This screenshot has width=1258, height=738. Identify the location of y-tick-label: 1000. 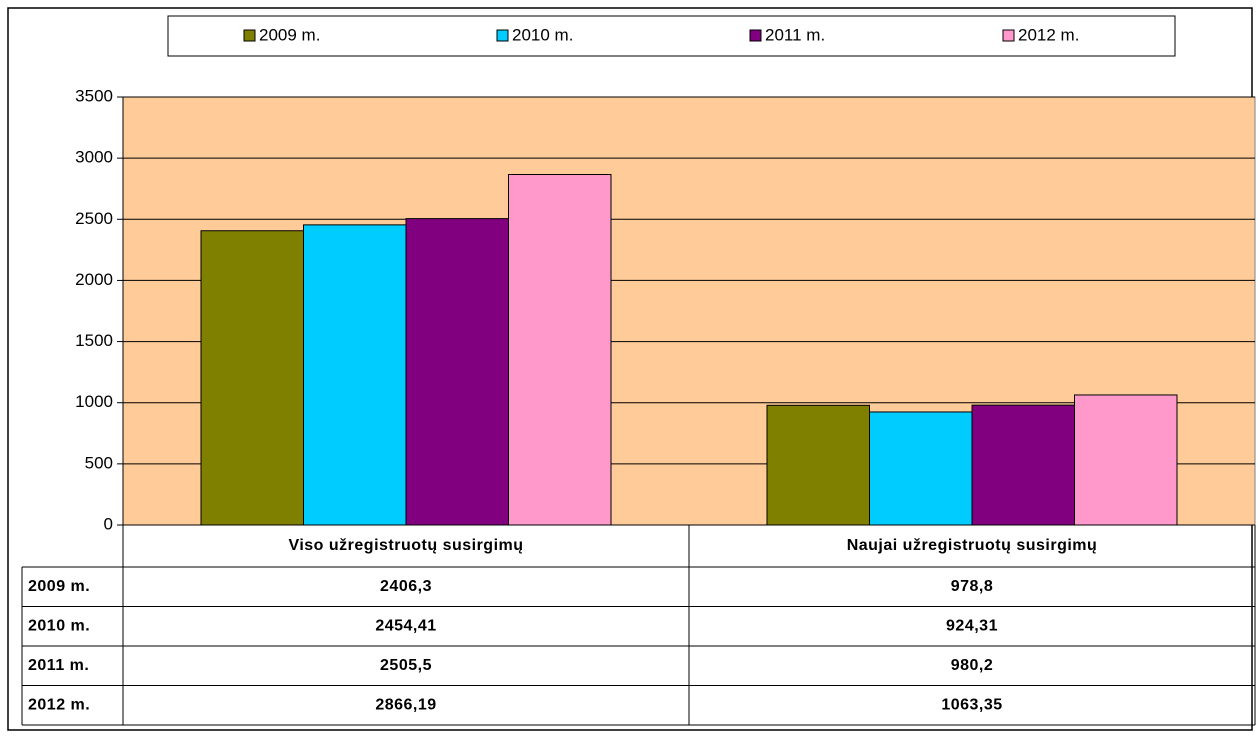
(94, 401).